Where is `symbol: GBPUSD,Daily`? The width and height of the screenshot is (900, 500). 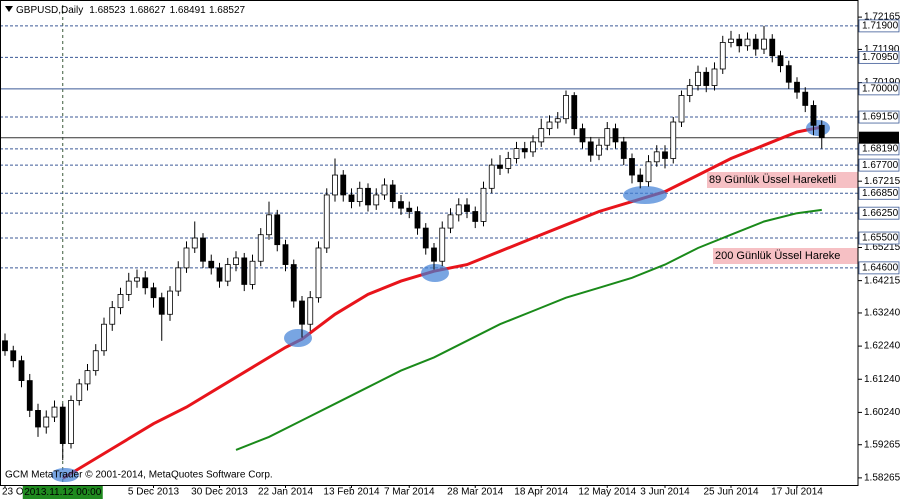
symbol: GBPUSD,Daily is located at coordinates (49, 10).